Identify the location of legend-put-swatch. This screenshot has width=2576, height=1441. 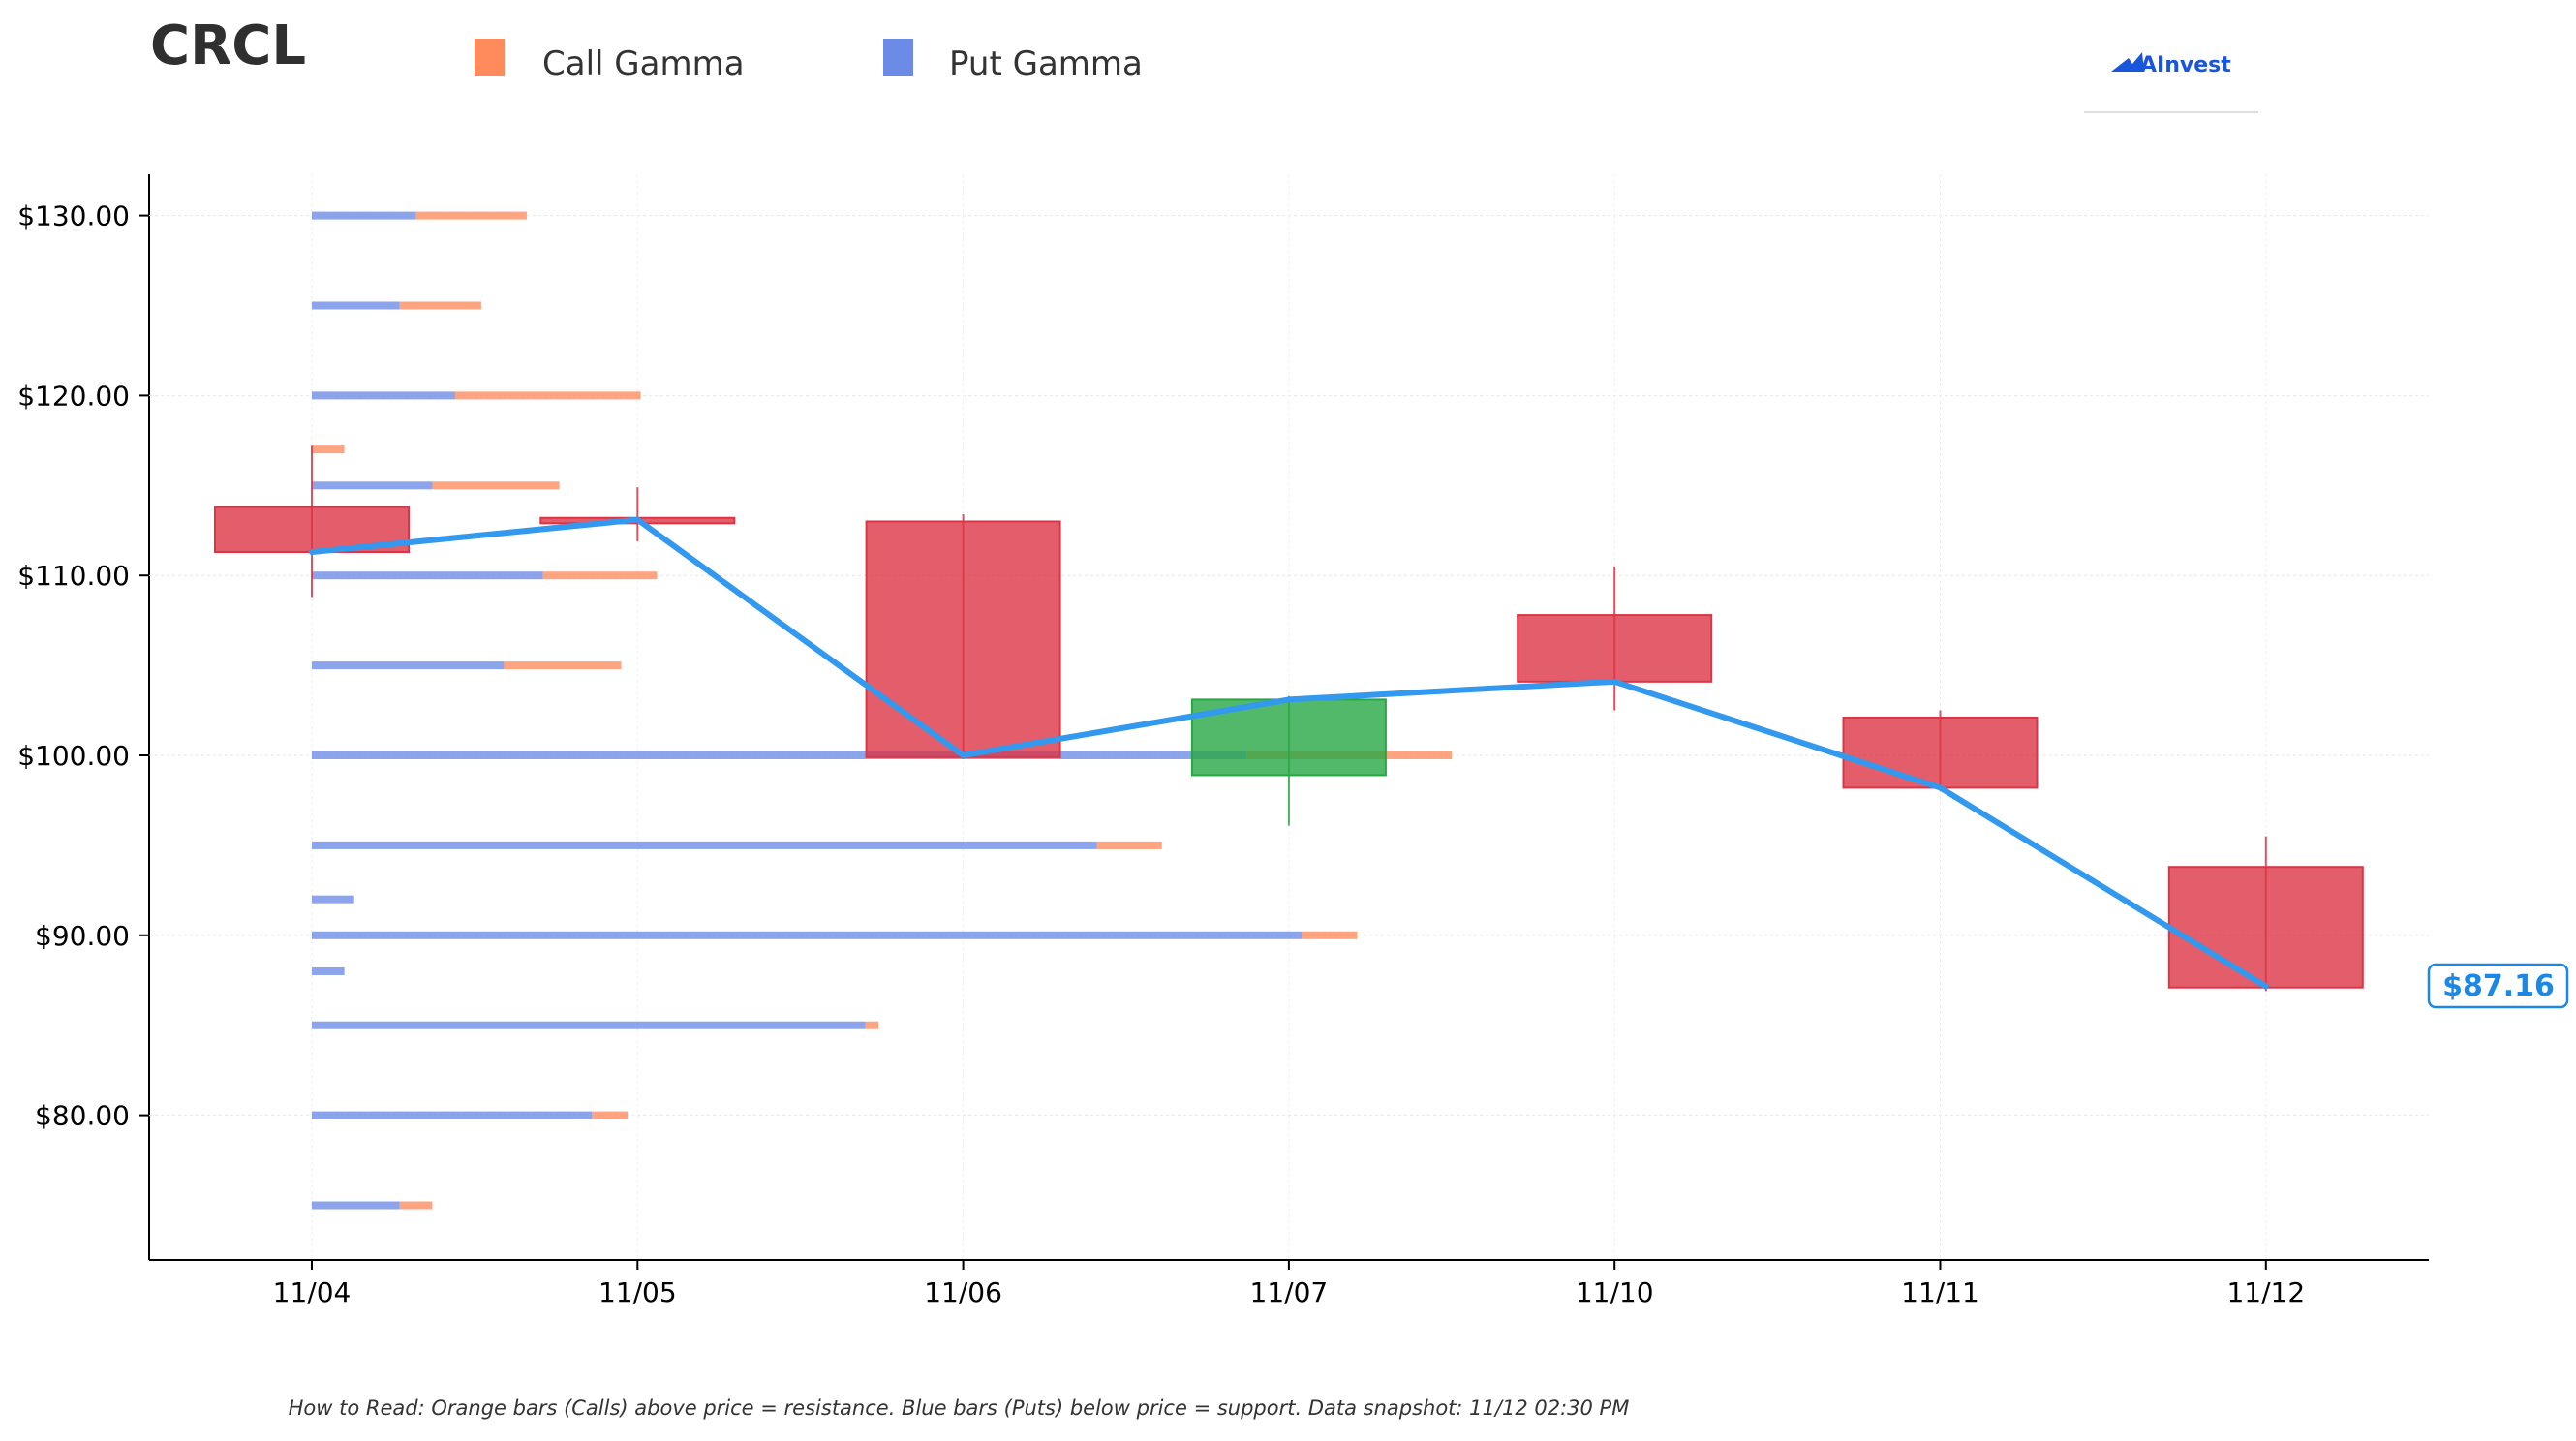
(898, 57).